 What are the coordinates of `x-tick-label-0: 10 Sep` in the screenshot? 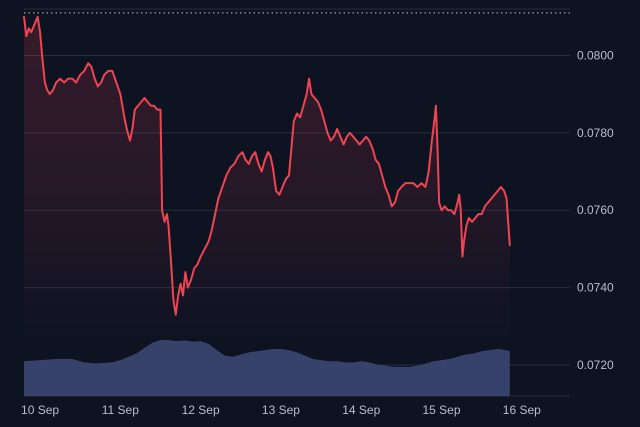 It's located at (40, 410).